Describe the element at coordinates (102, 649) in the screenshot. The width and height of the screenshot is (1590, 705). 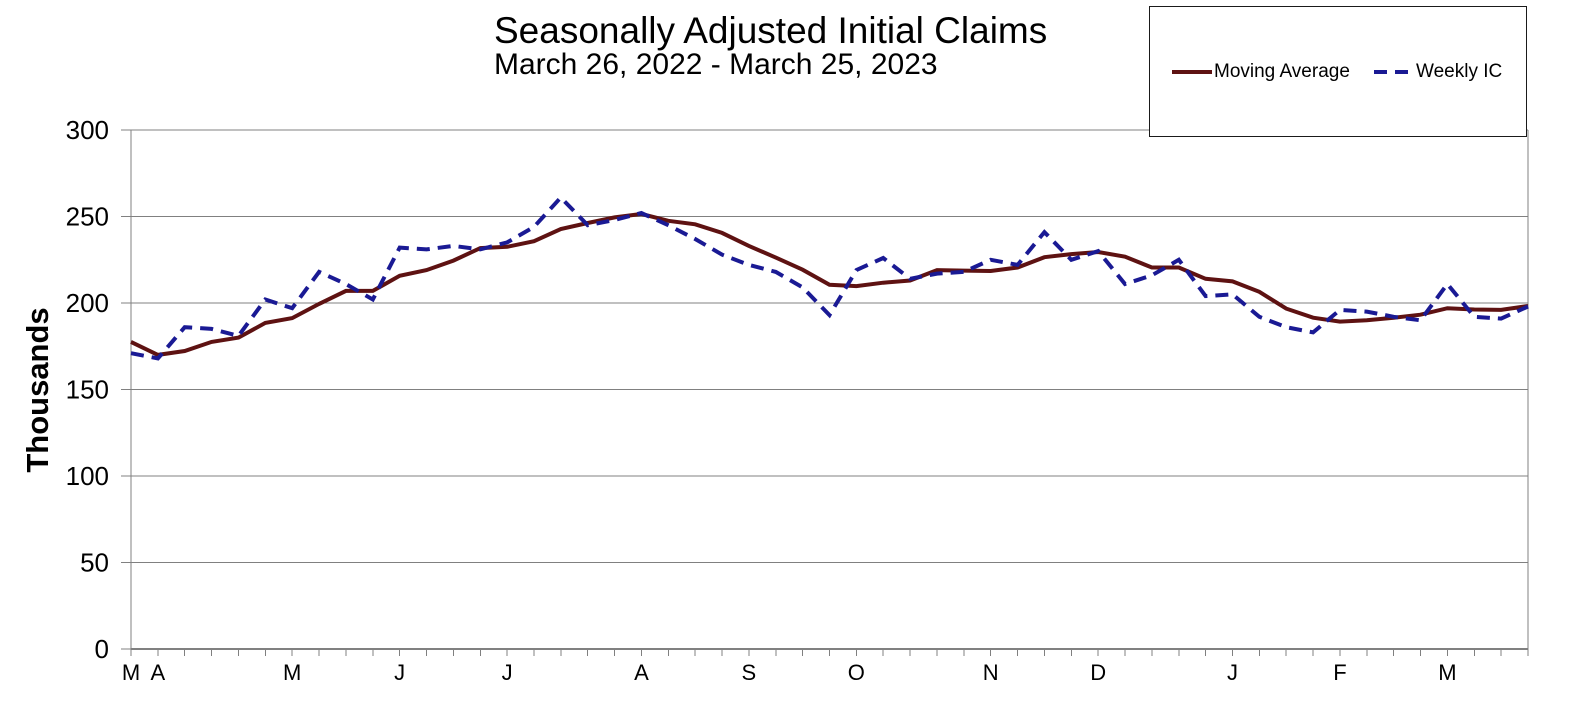
I see `y-axis-label-0: 0` at that location.